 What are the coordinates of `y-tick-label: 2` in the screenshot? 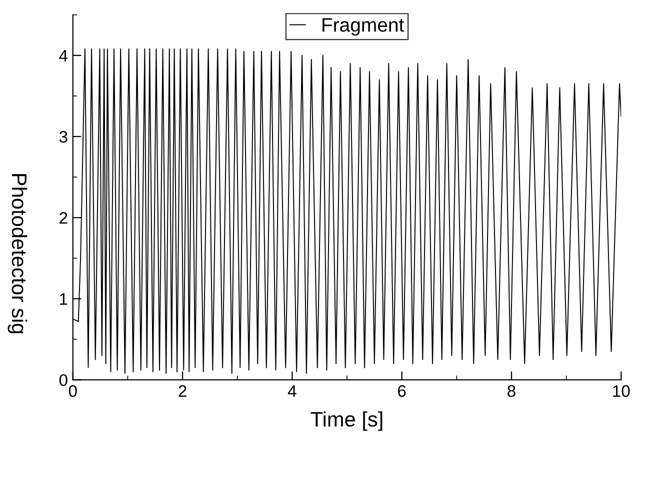 It's located at (64, 218).